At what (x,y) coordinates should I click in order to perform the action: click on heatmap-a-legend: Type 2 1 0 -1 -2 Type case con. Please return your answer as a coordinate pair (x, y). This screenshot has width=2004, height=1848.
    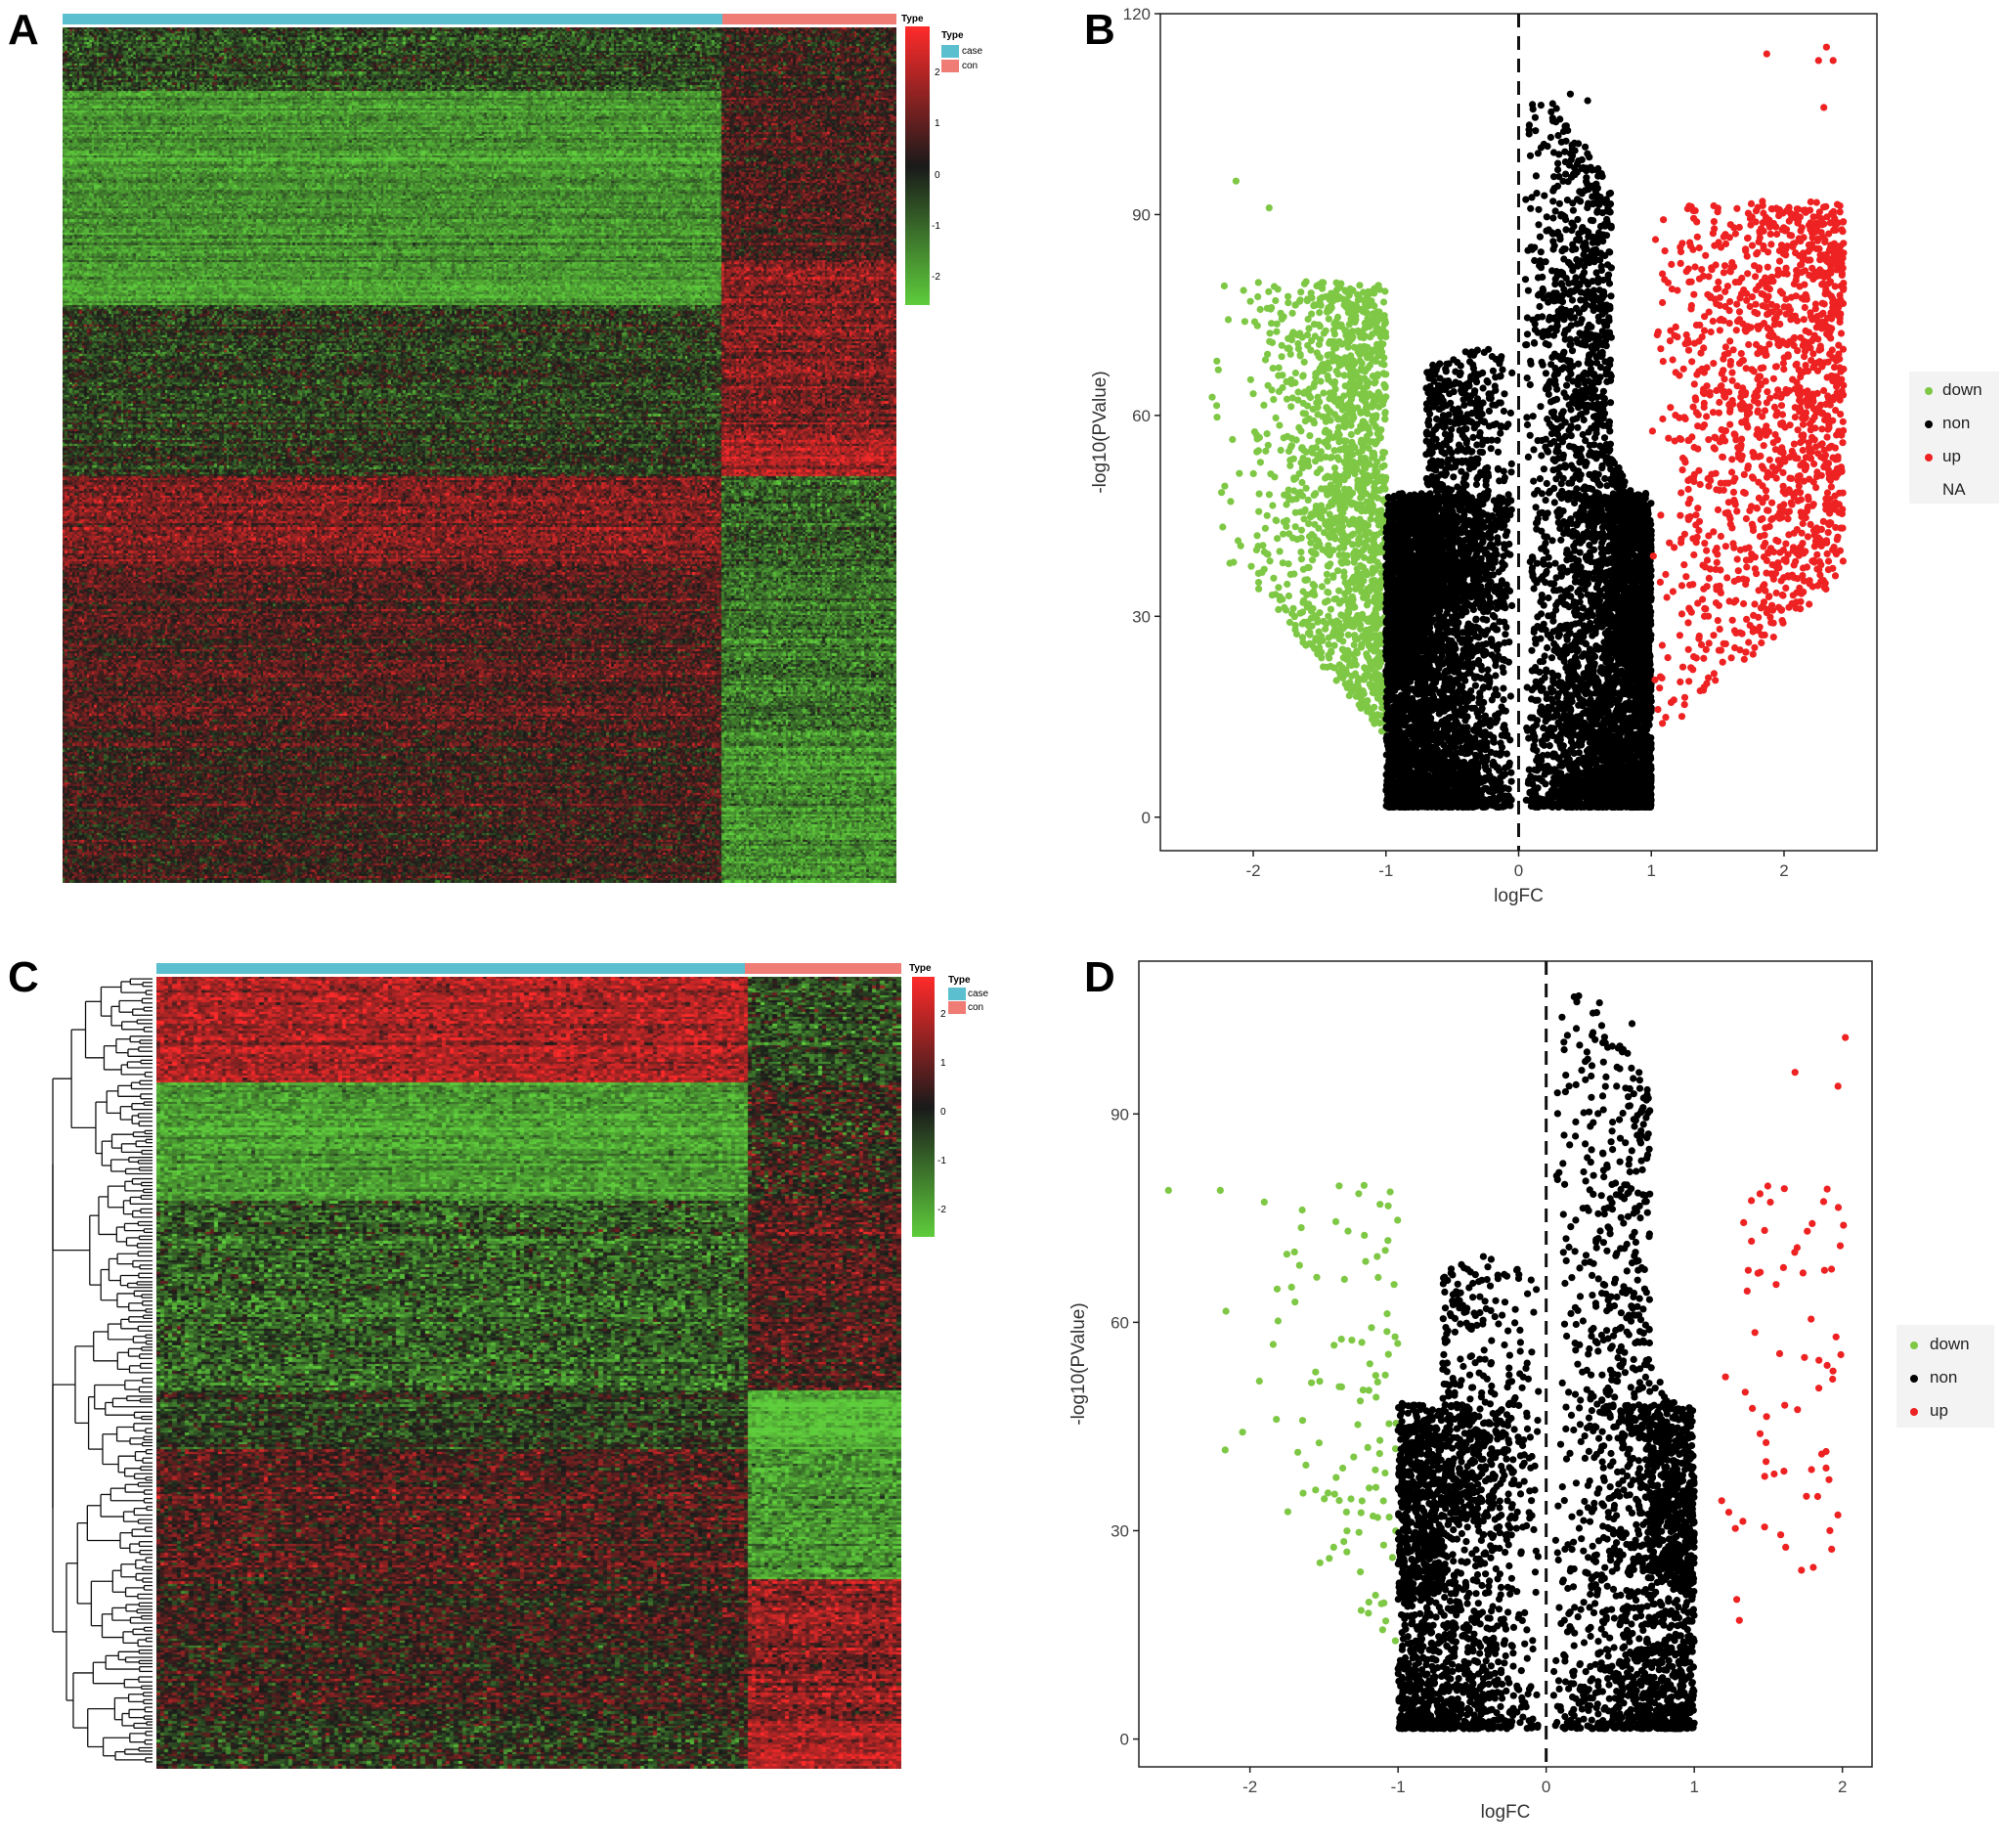
    Looking at the image, I should click on (950, 160).